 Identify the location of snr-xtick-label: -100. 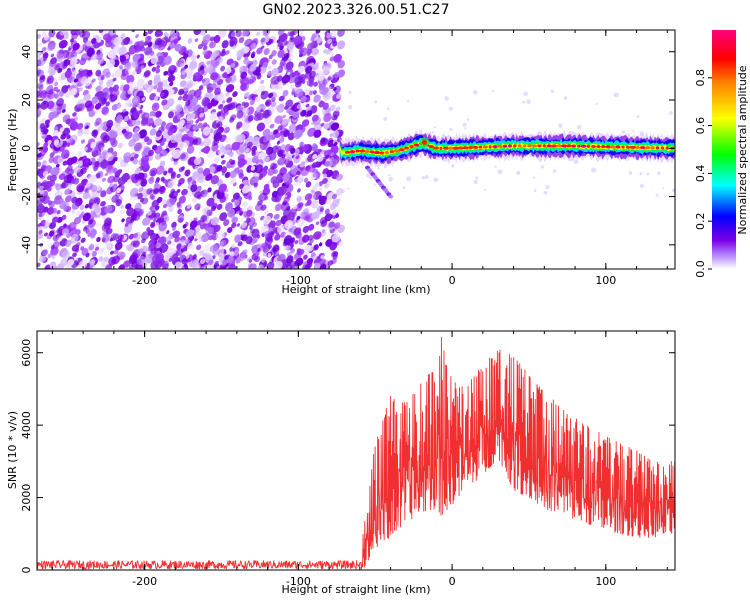
(298, 581).